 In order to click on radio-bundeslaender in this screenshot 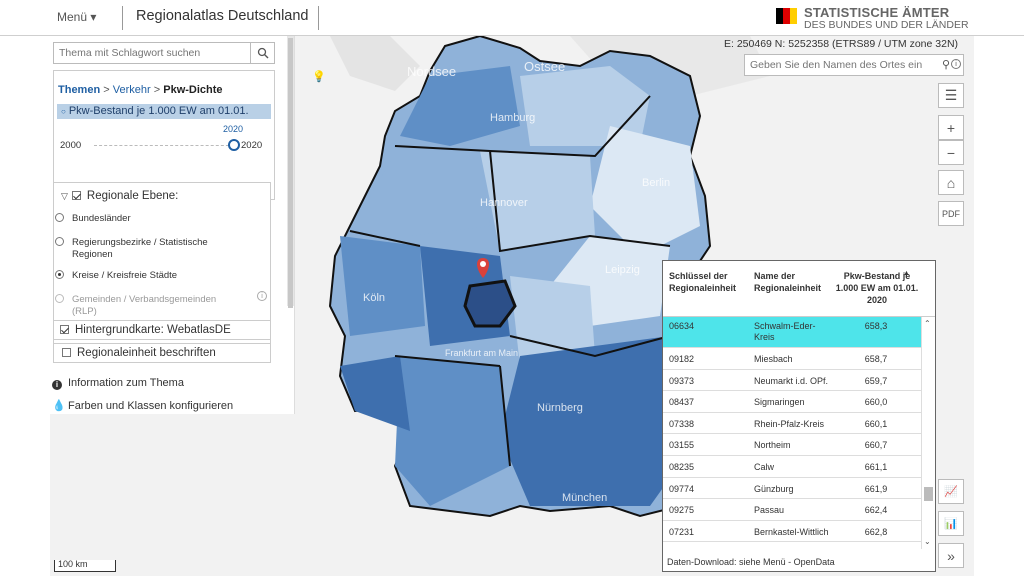, I will do `click(59, 217)`.